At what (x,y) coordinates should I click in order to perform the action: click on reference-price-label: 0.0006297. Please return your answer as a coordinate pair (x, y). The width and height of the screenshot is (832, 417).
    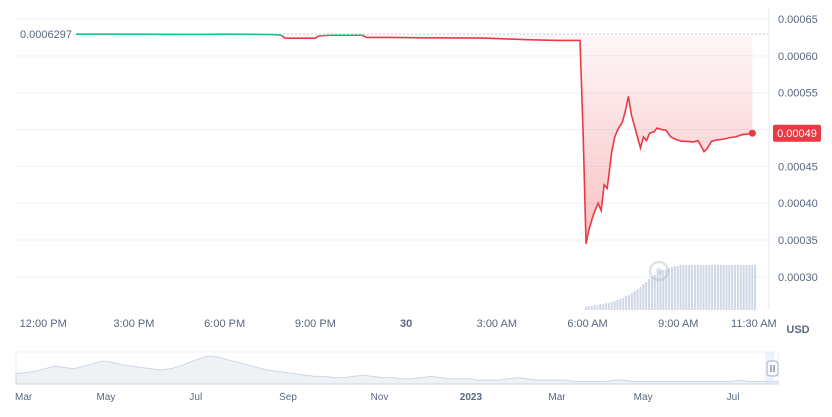
    Looking at the image, I should click on (38, 33).